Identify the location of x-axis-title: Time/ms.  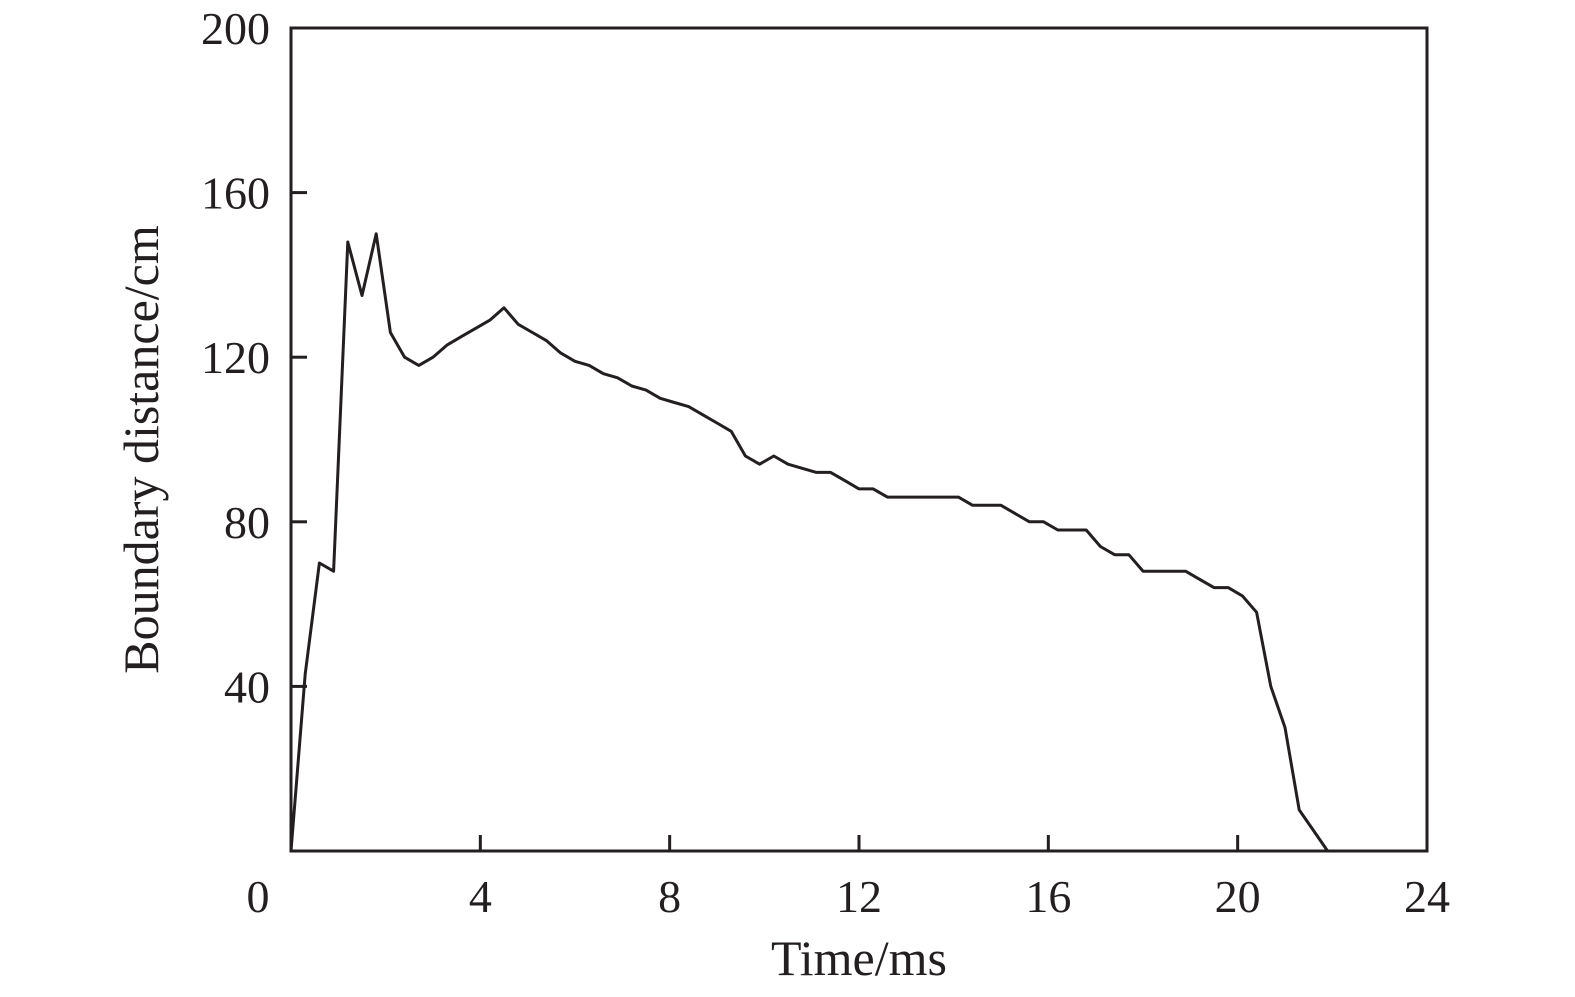
(859, 958).